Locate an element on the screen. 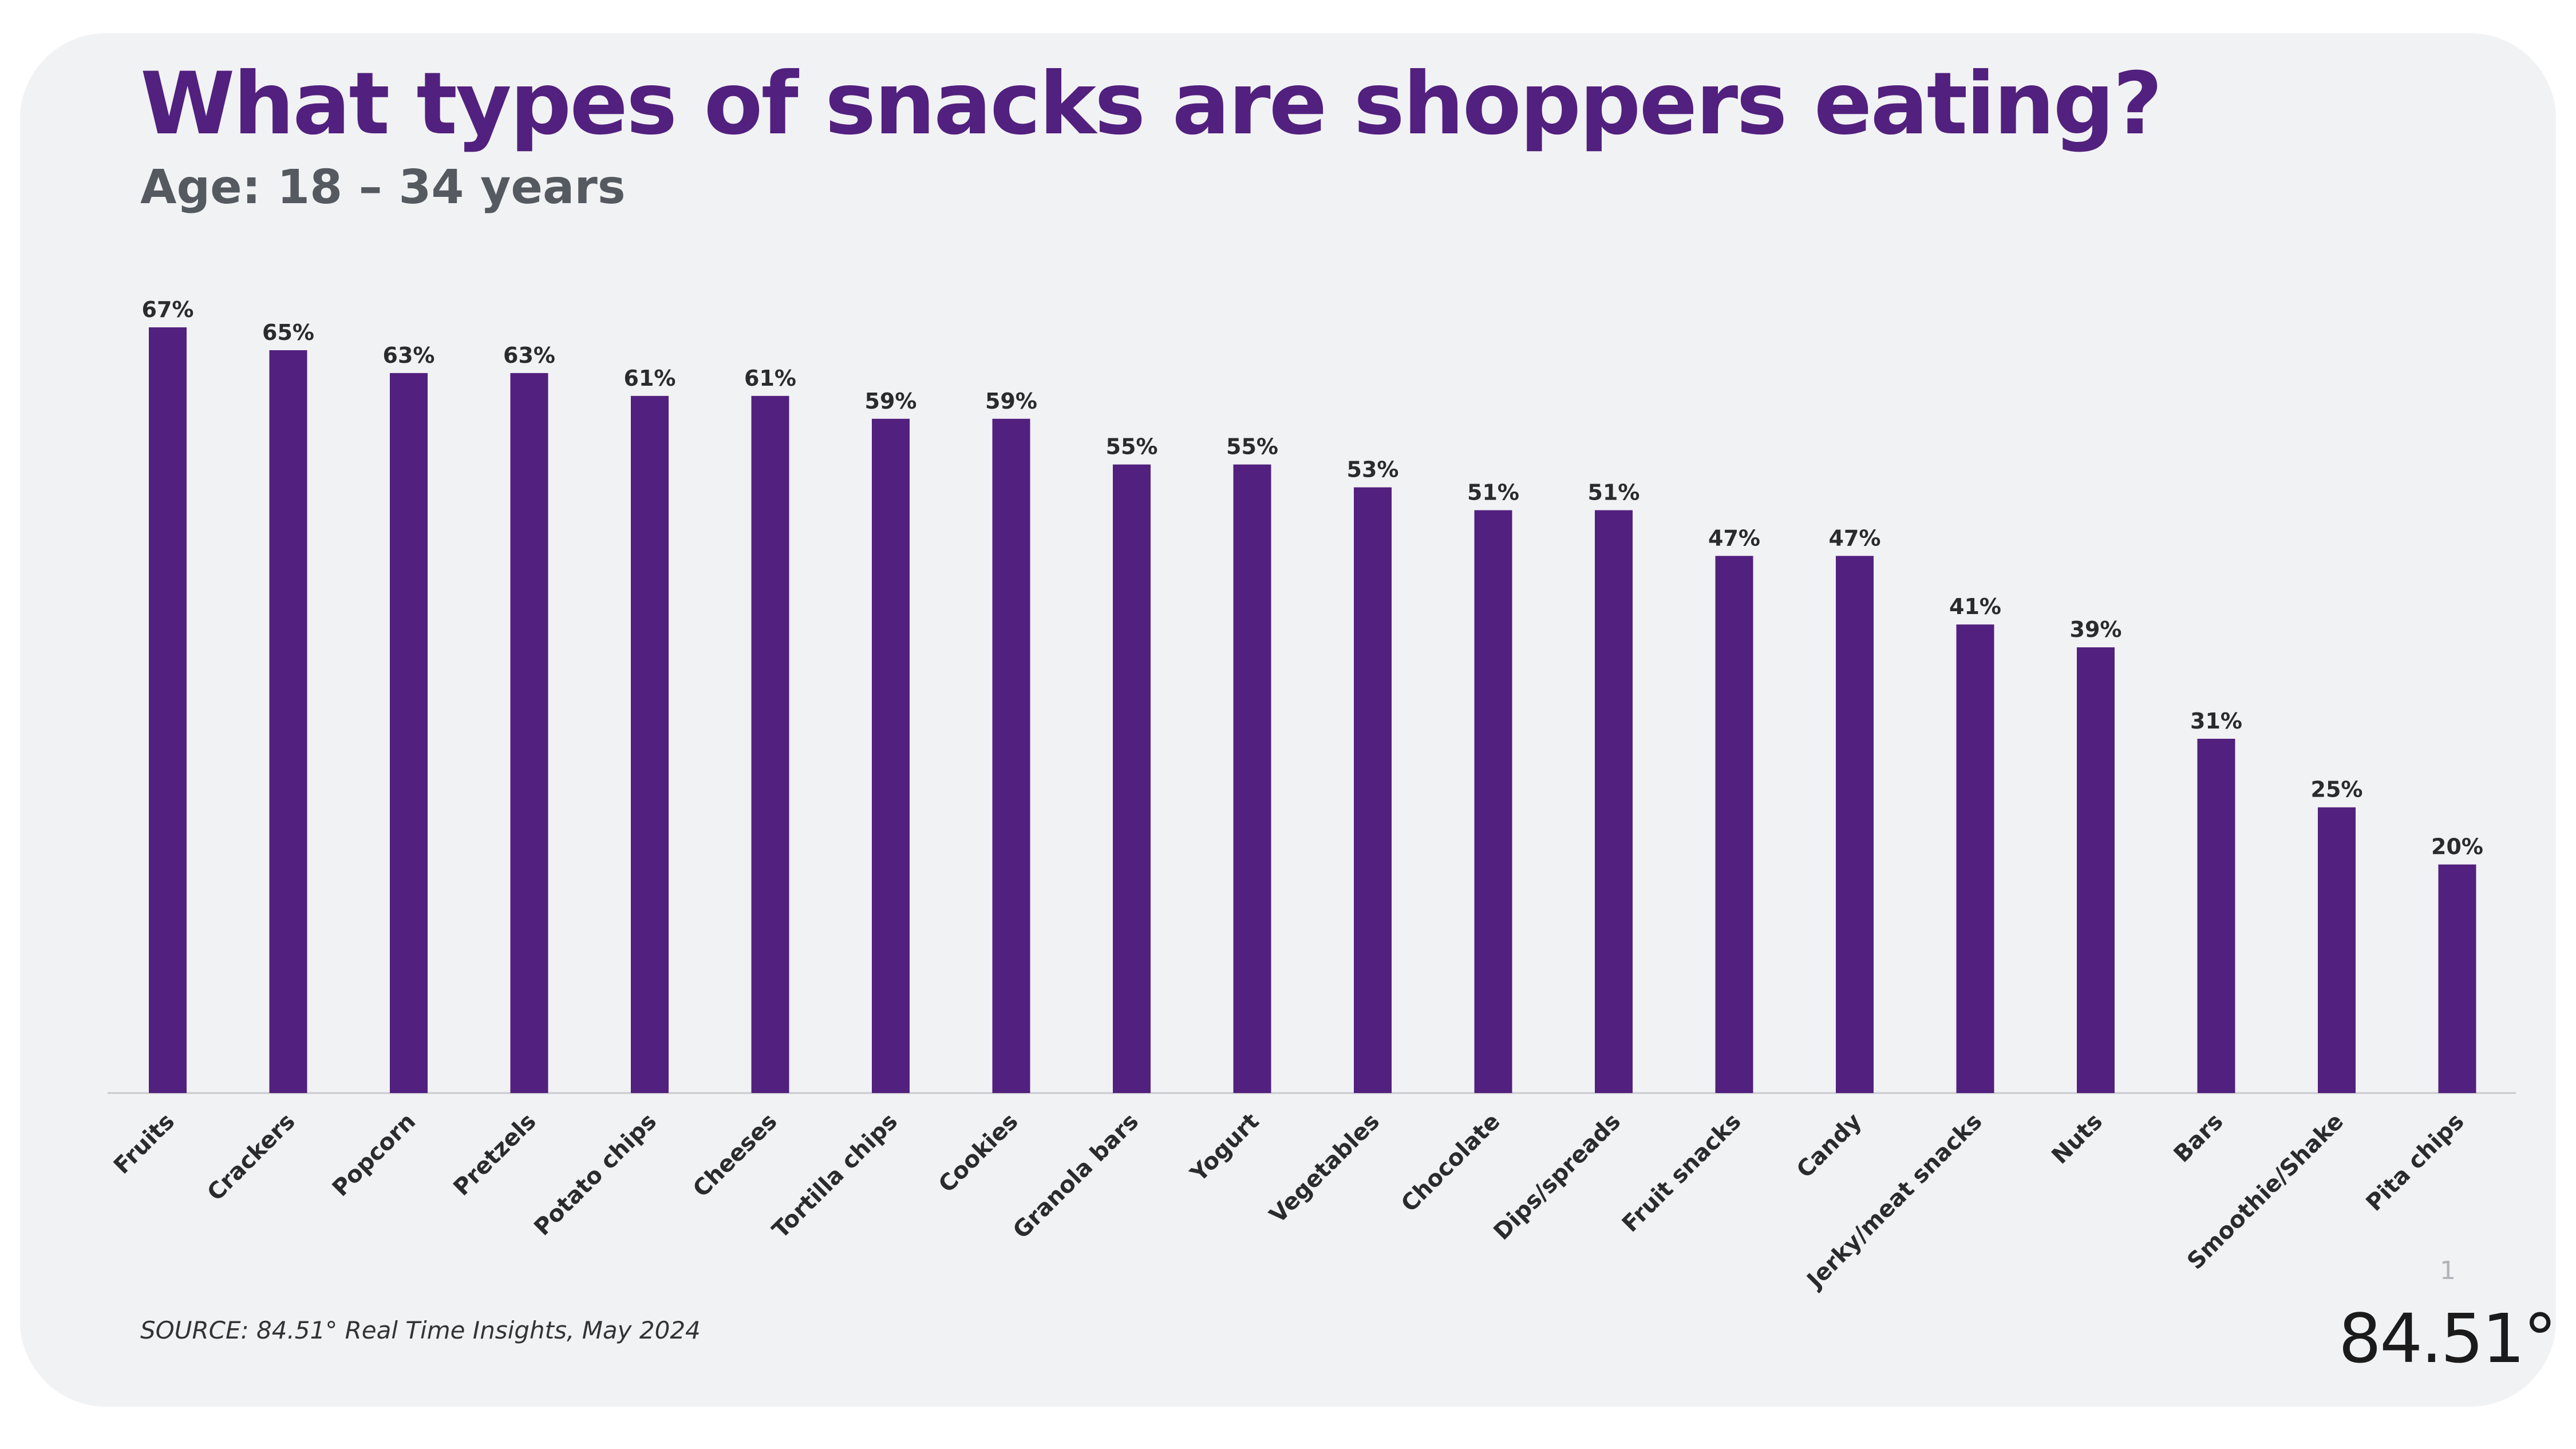 The height and width of the screenshot is (1449, 2576). category-label-bars: Bars is located at coordinates (2199, 1138).